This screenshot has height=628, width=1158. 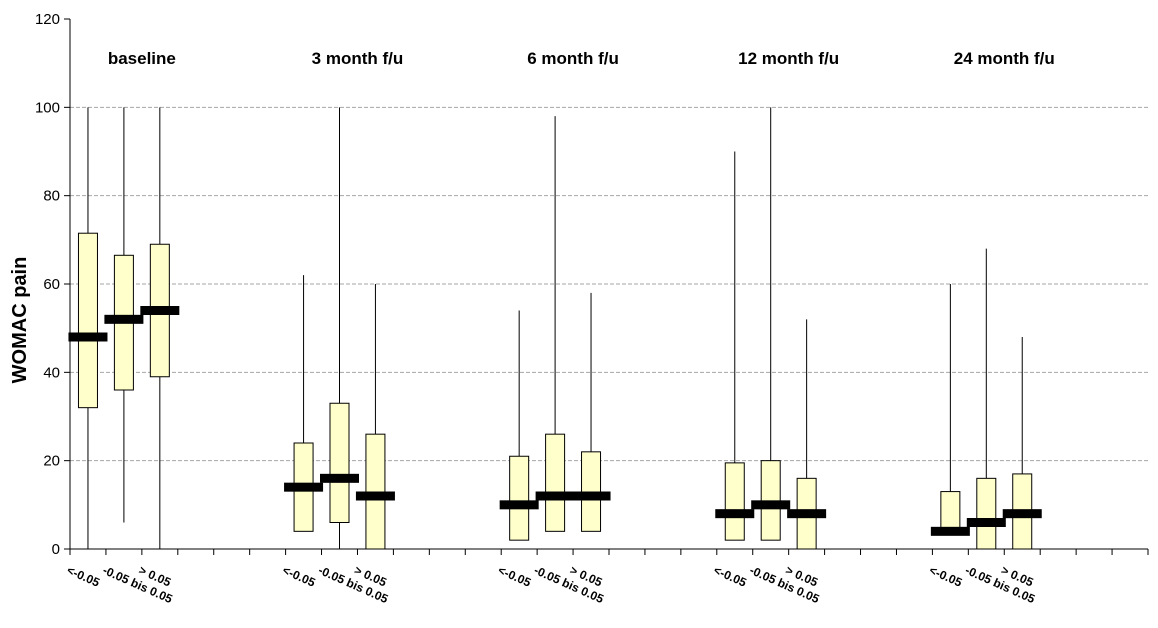 I want to click on y-tick-label: 80, so click(x=51, y=196).